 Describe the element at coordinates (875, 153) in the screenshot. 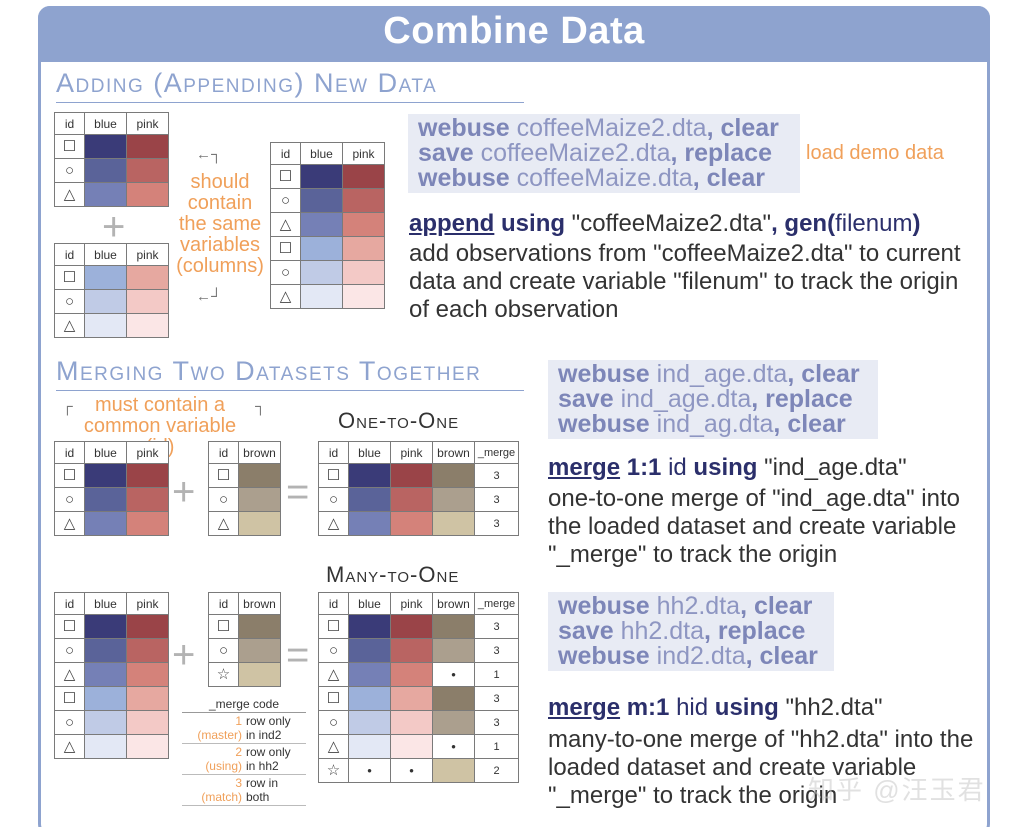

I see `load-demo-label: load demo data` at that location.